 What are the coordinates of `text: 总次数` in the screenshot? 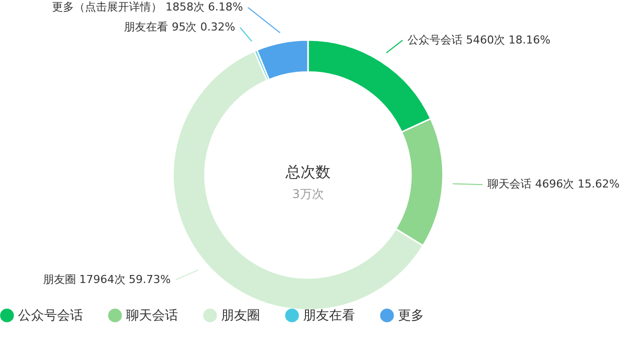 It's located at (307, 172).